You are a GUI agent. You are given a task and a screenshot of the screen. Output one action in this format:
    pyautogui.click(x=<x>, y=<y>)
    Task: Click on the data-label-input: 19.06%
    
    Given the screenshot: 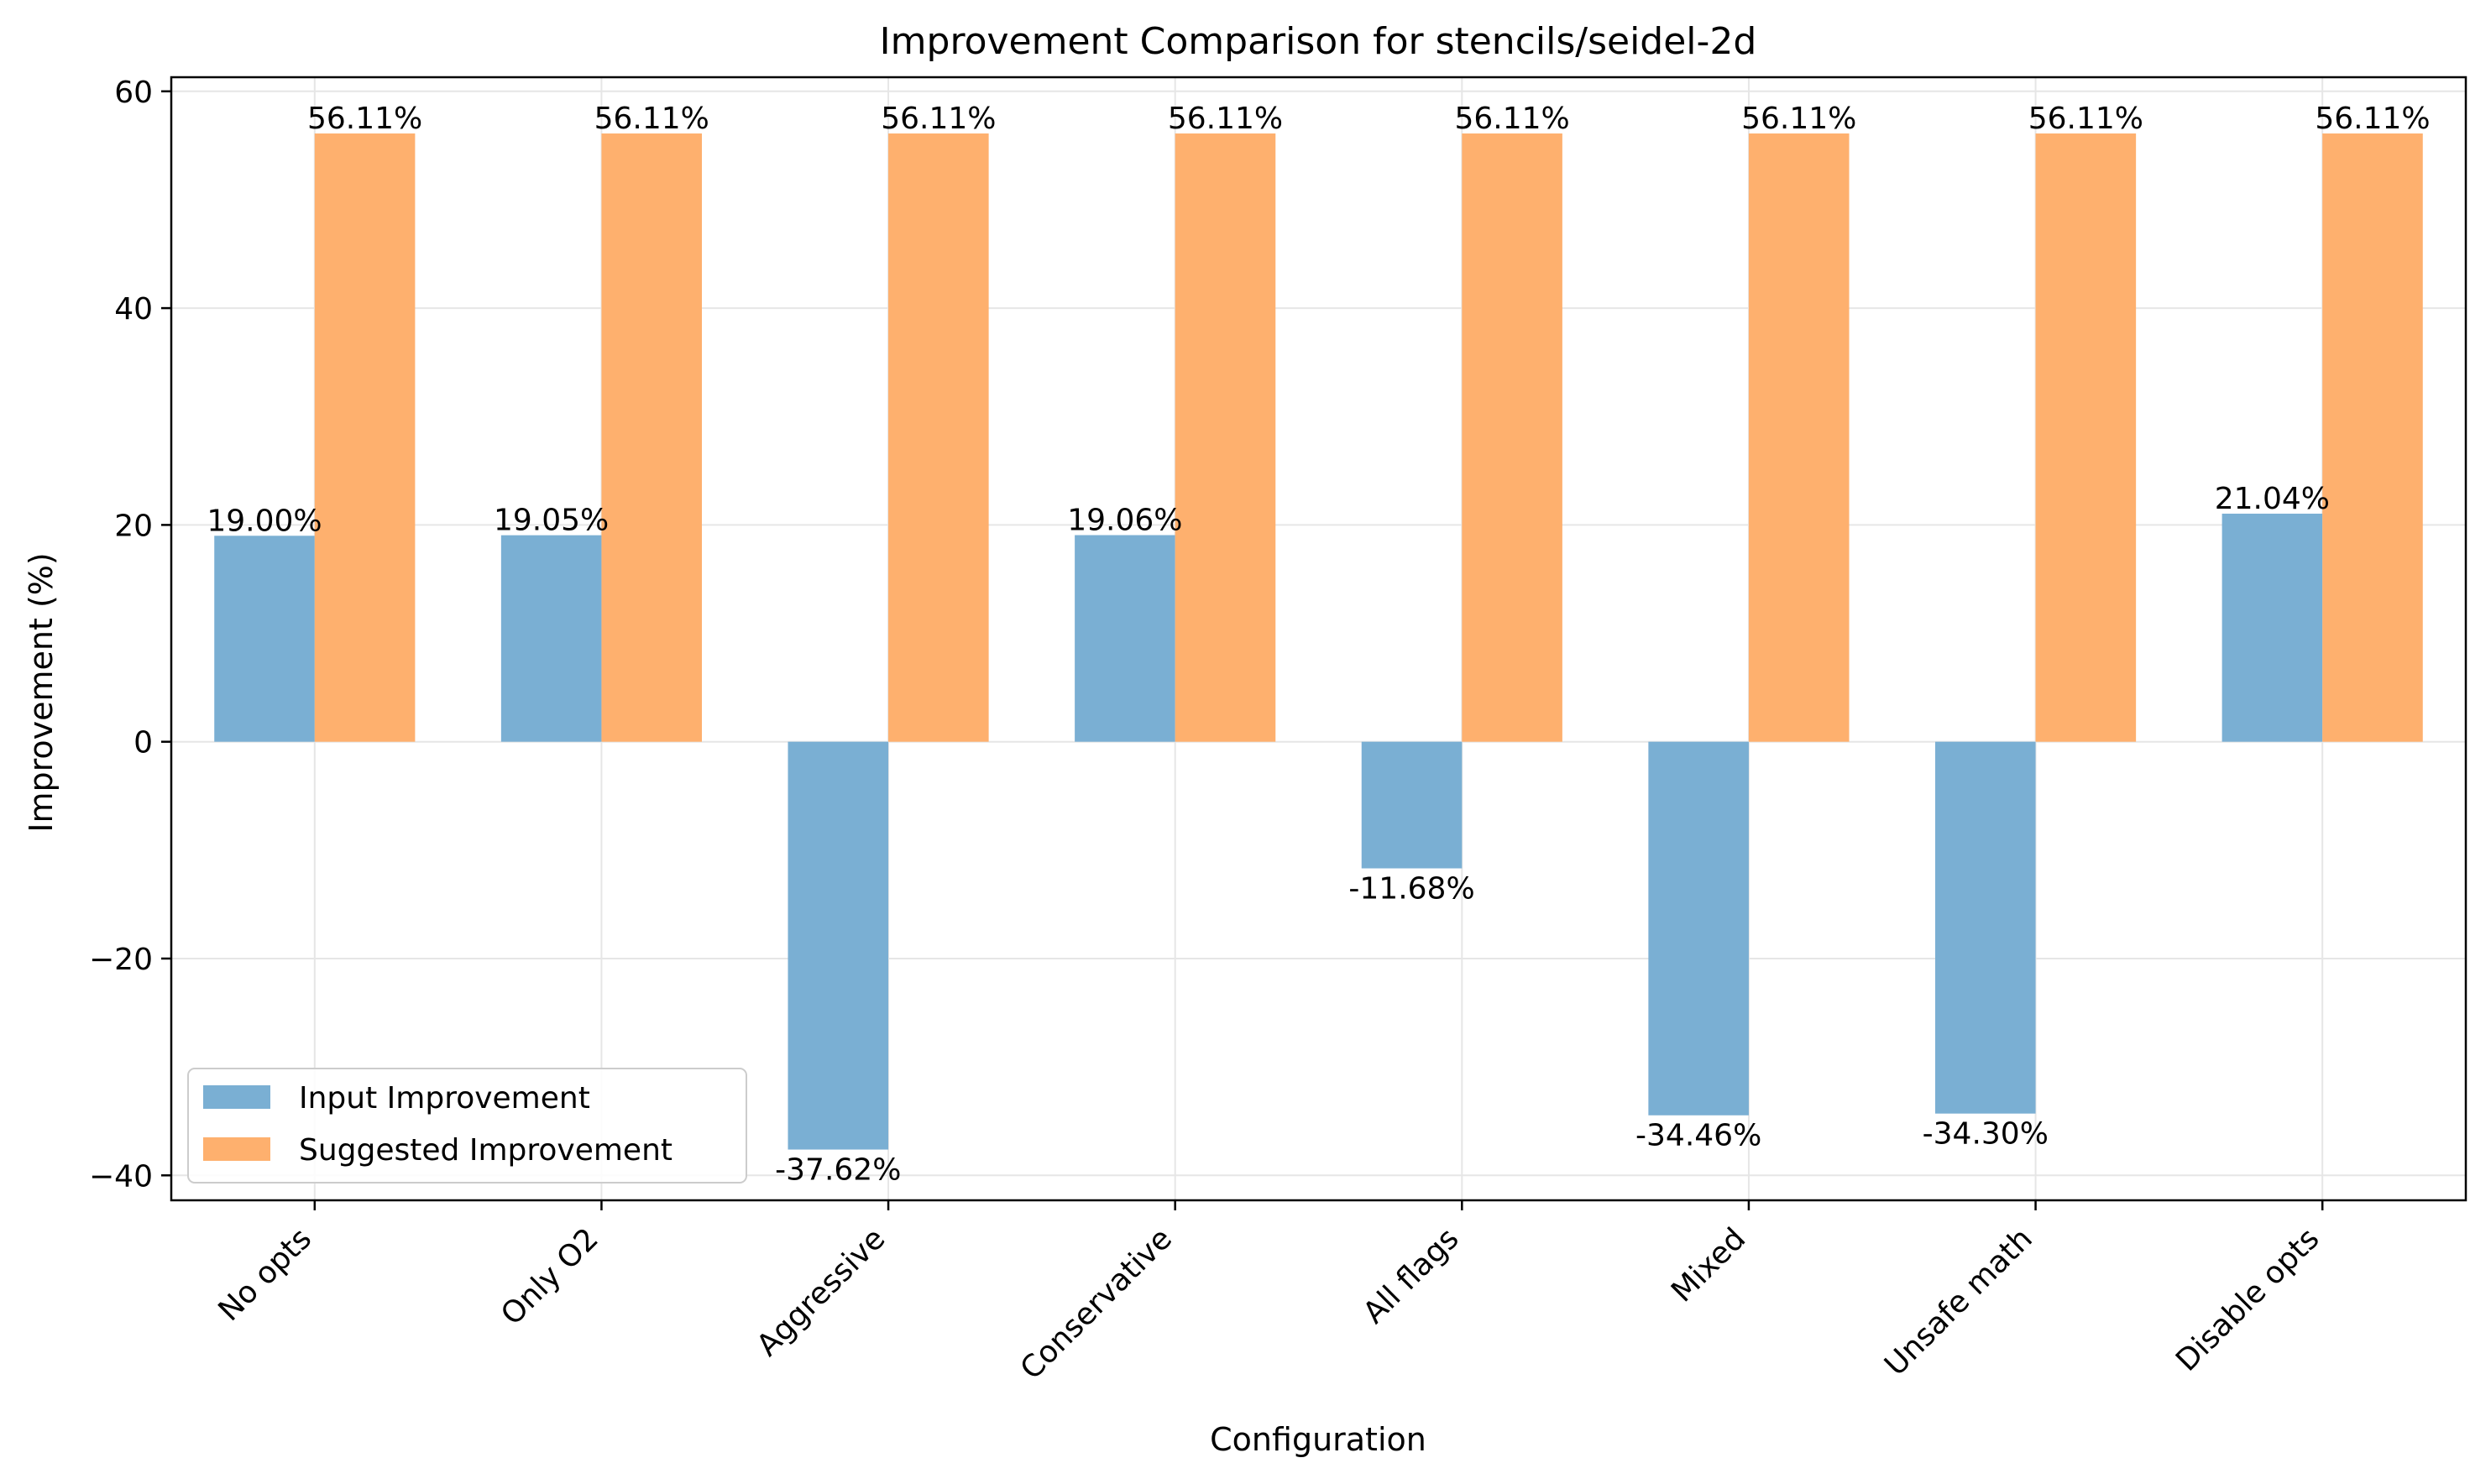 What is the action you would take?
    pyautogui.click(x=1124, y=521)
    